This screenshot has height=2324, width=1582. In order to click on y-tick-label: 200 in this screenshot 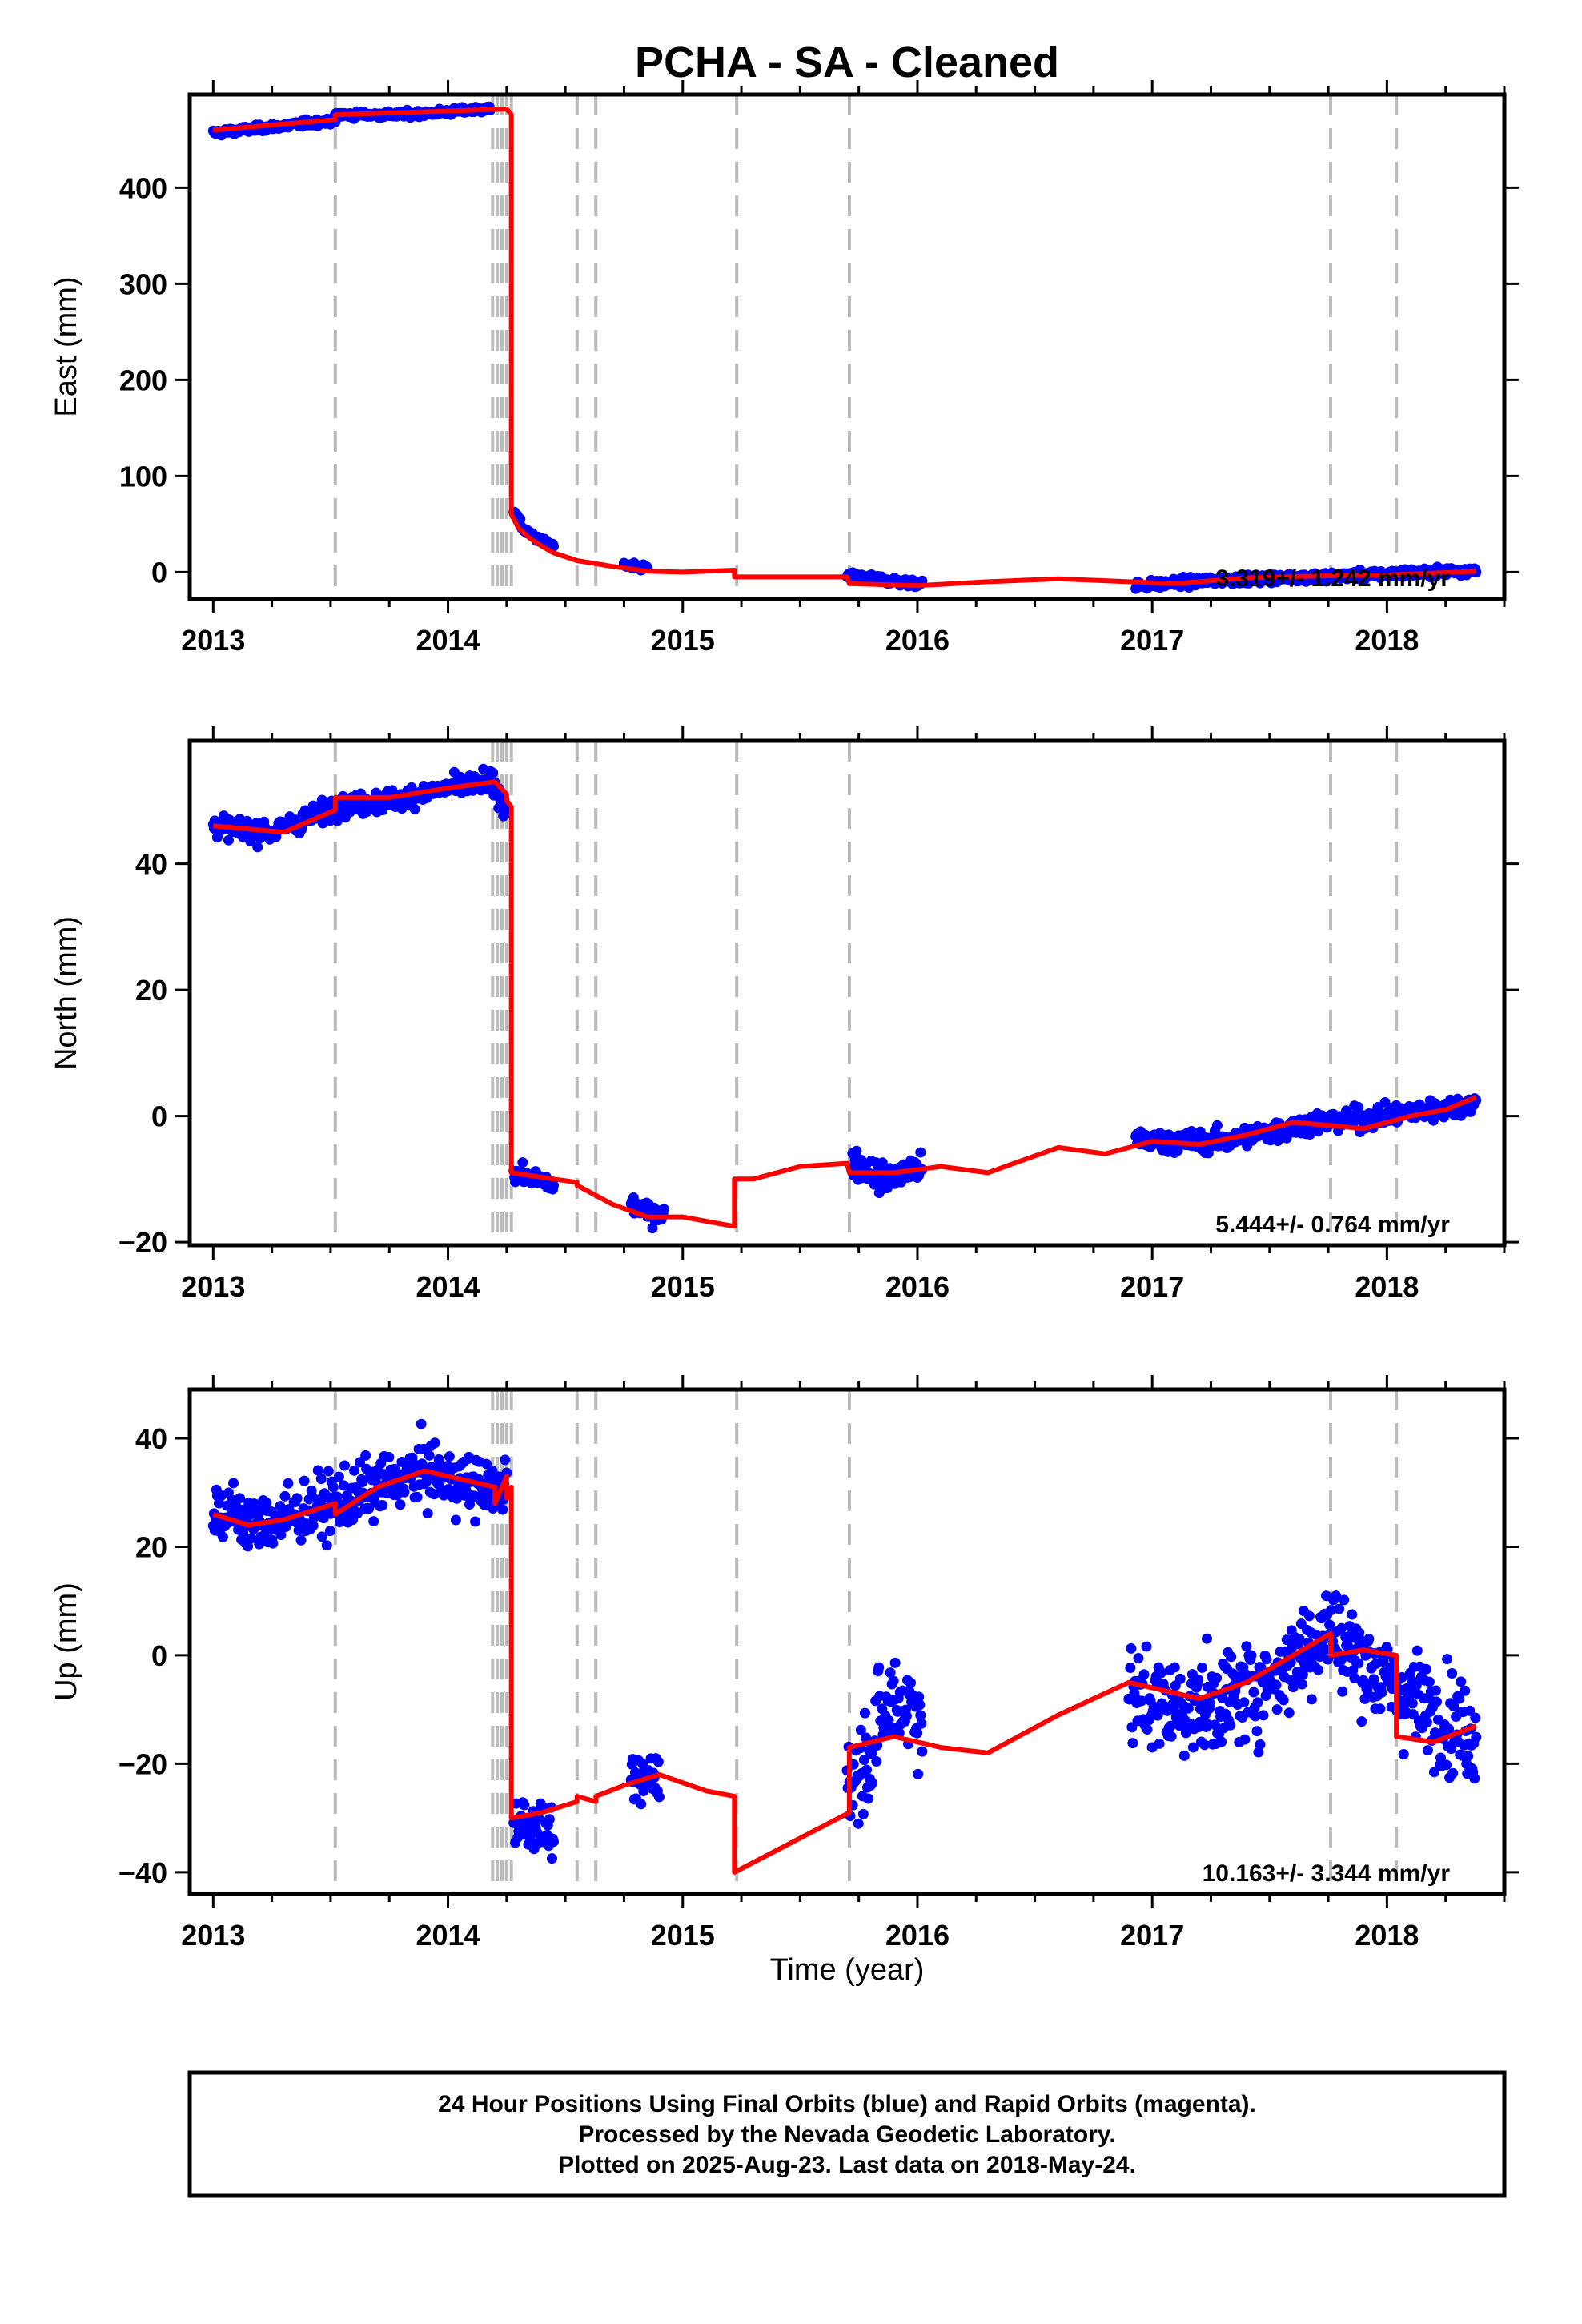, I will do `click(143, 380)`.